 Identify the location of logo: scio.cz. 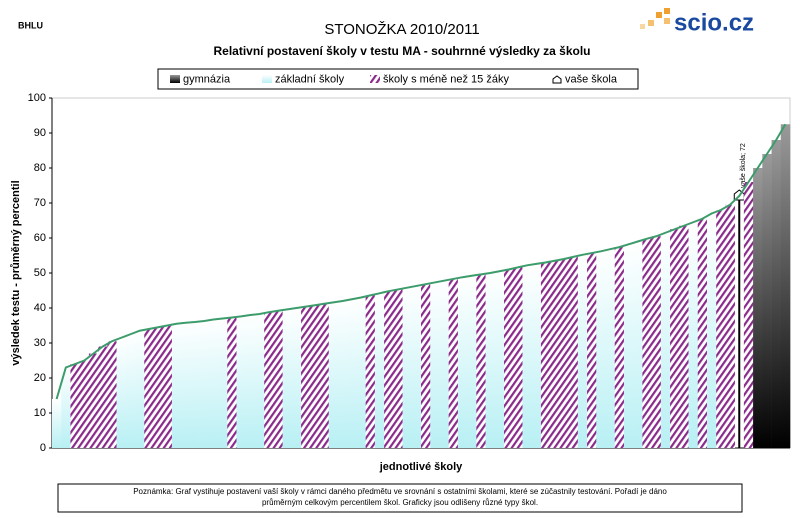
(714, 22).